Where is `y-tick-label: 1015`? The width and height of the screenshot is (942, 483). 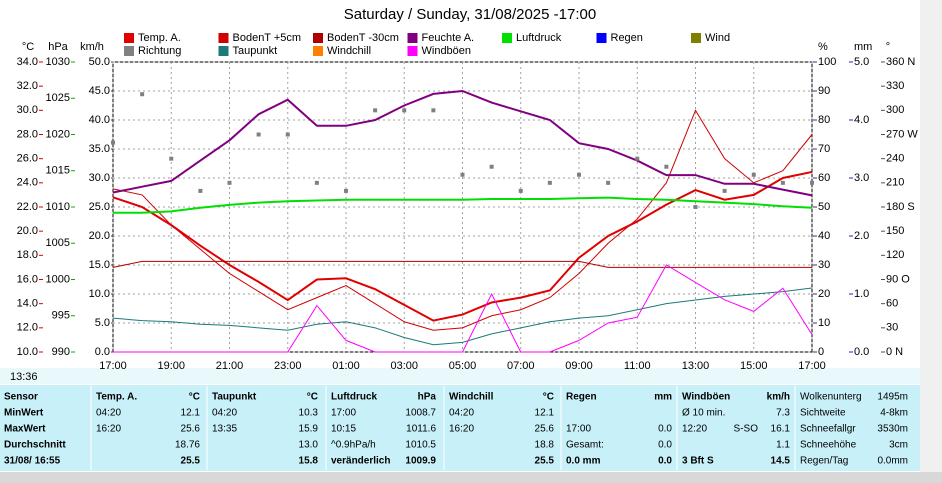 y-tick-label: 1015 is located at coordinates (58, 171).